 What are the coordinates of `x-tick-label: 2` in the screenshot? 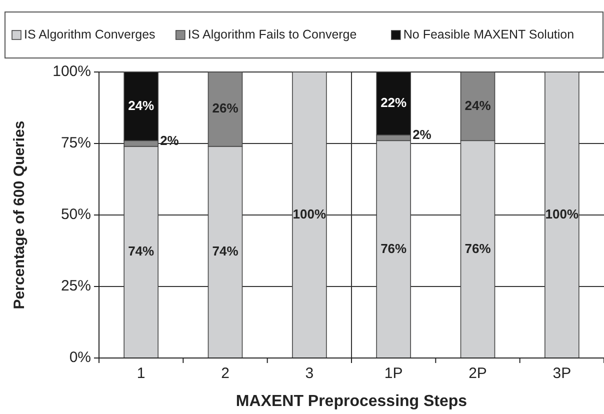 It's located at (225, 373).